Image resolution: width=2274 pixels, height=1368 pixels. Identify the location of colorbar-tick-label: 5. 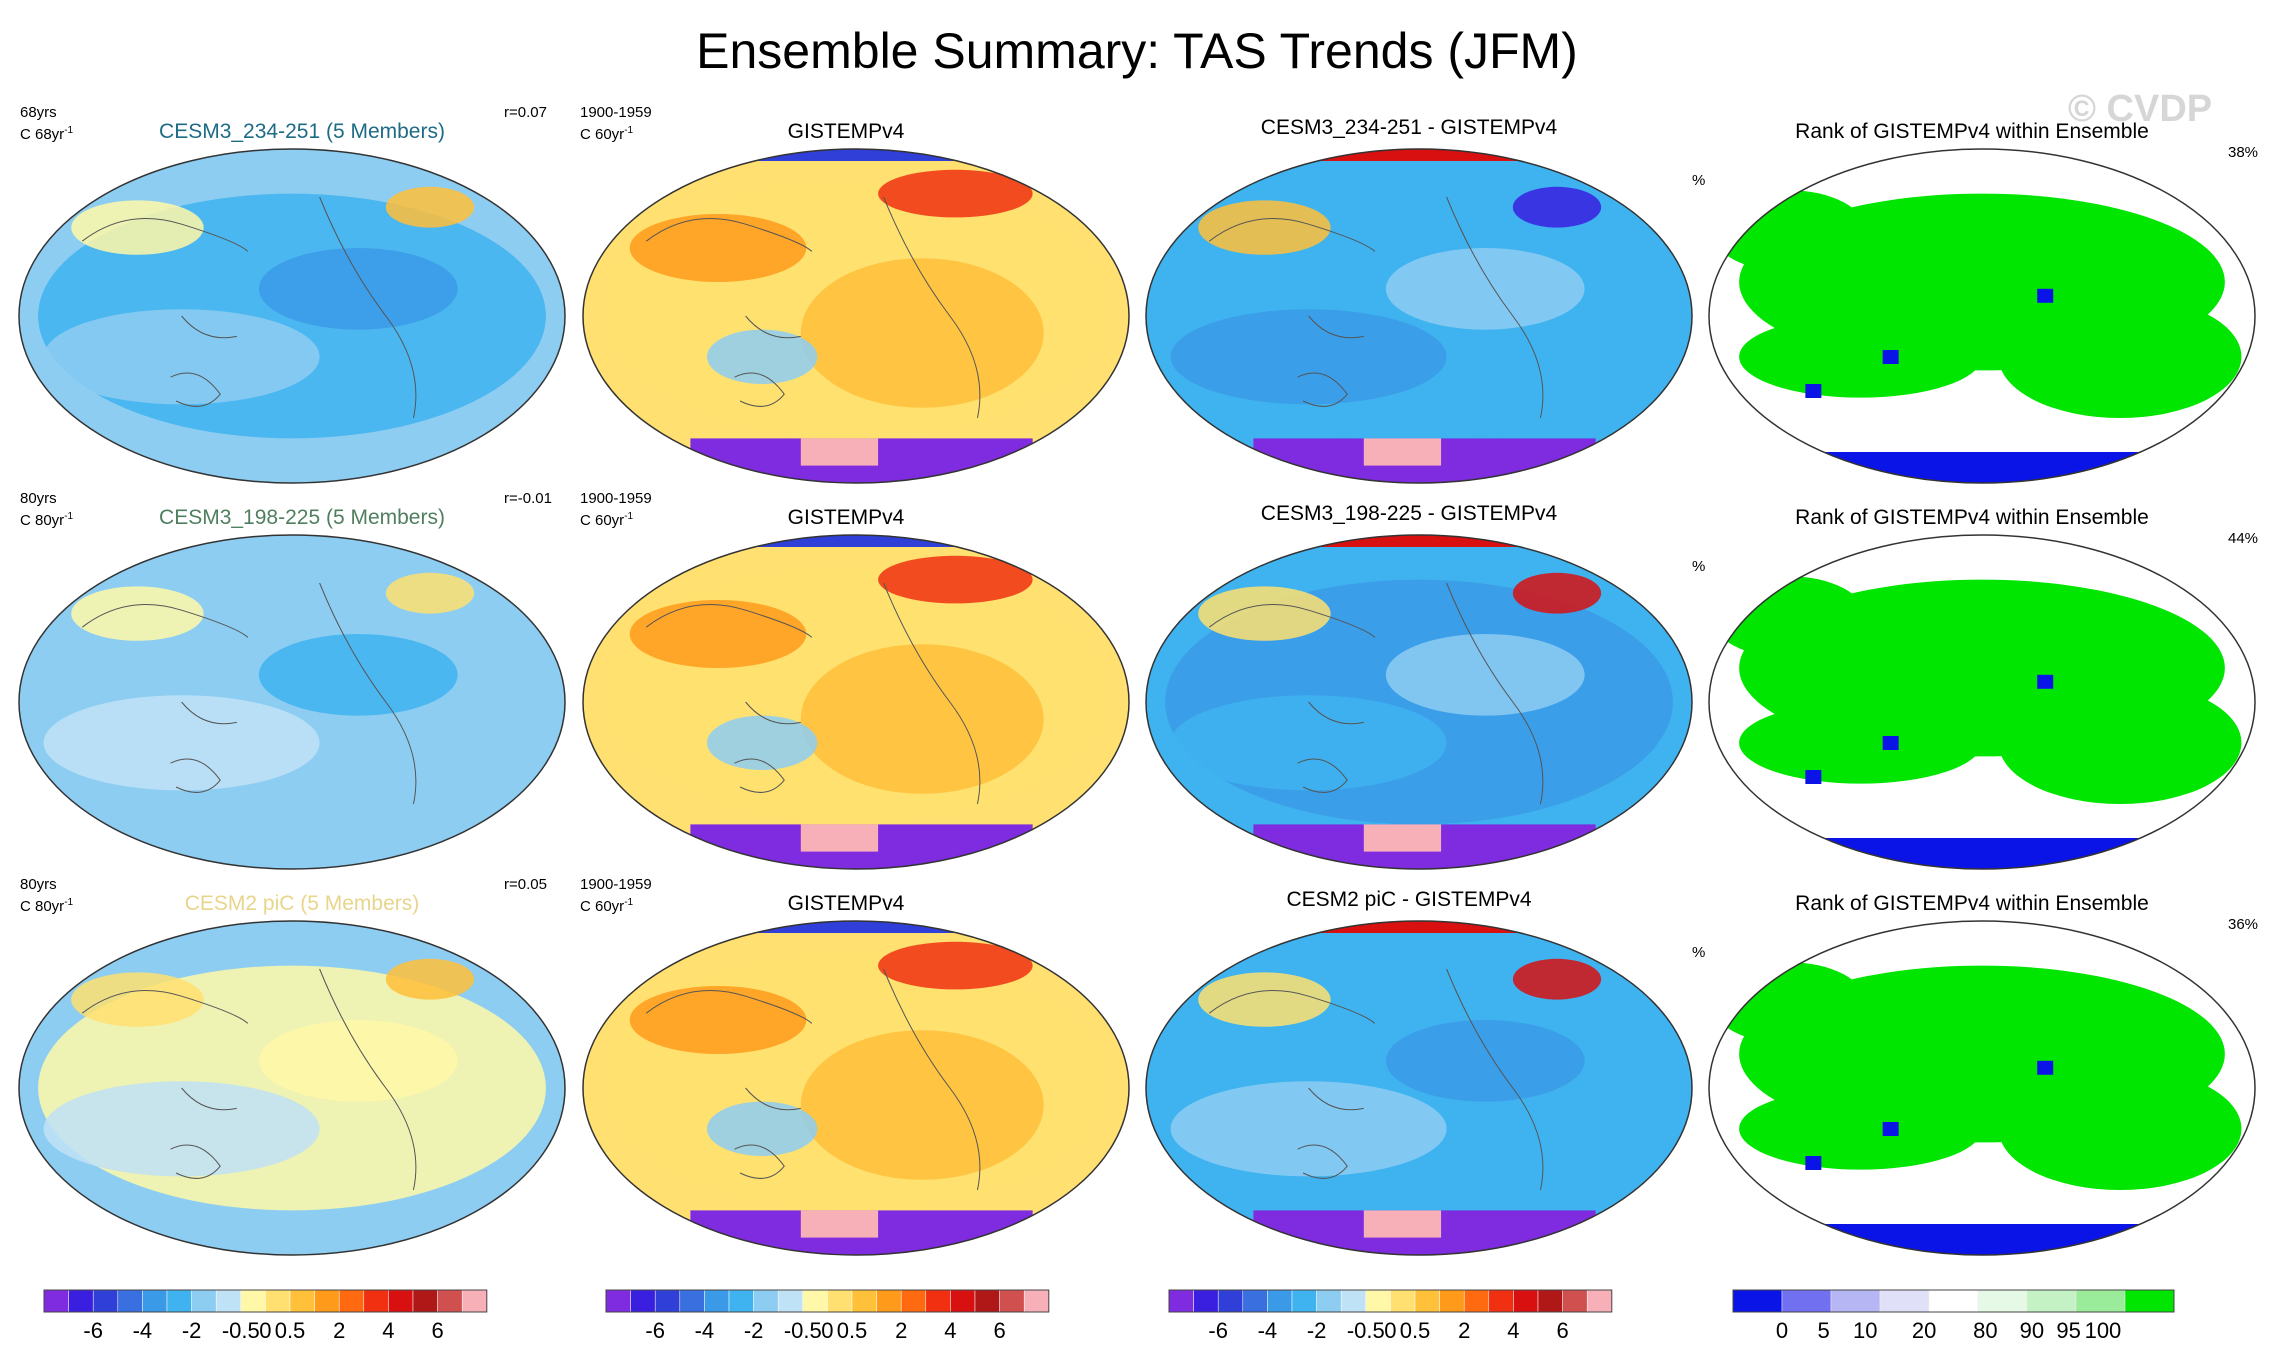
(1824, 1330).